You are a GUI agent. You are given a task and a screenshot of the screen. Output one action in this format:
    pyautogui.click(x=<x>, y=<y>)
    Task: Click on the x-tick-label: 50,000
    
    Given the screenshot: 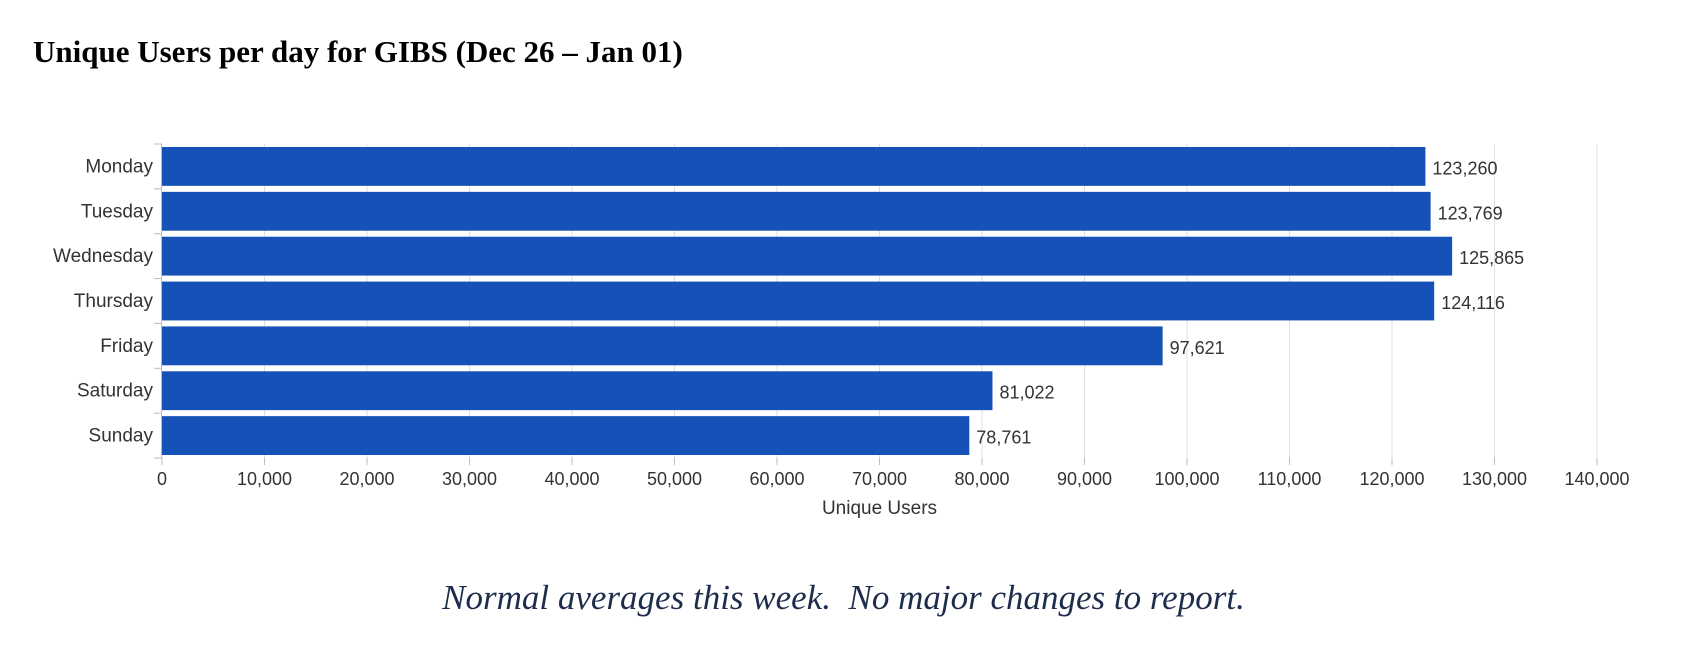 What is the action you would take?
    pyautogui.click(x=674, y=479)
    